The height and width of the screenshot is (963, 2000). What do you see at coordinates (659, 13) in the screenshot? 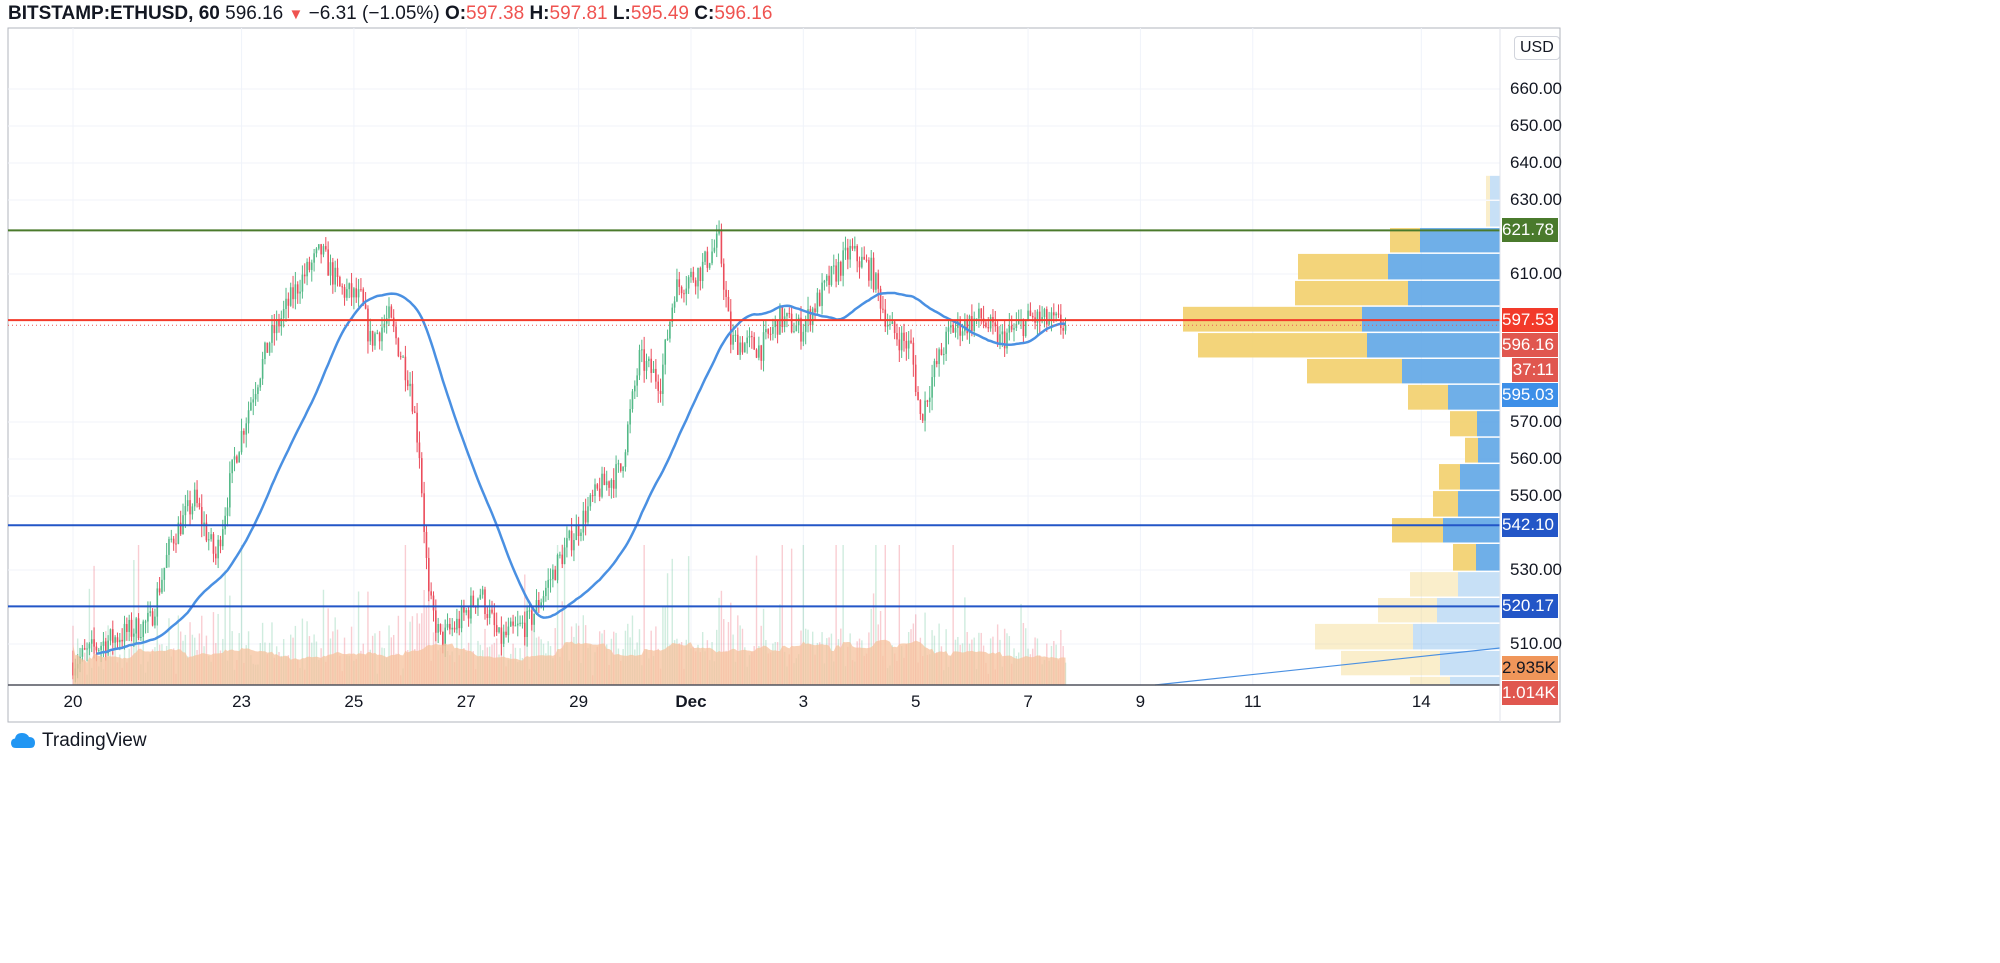
I see `low-value: 595.49` at bounding box center [659, 13].